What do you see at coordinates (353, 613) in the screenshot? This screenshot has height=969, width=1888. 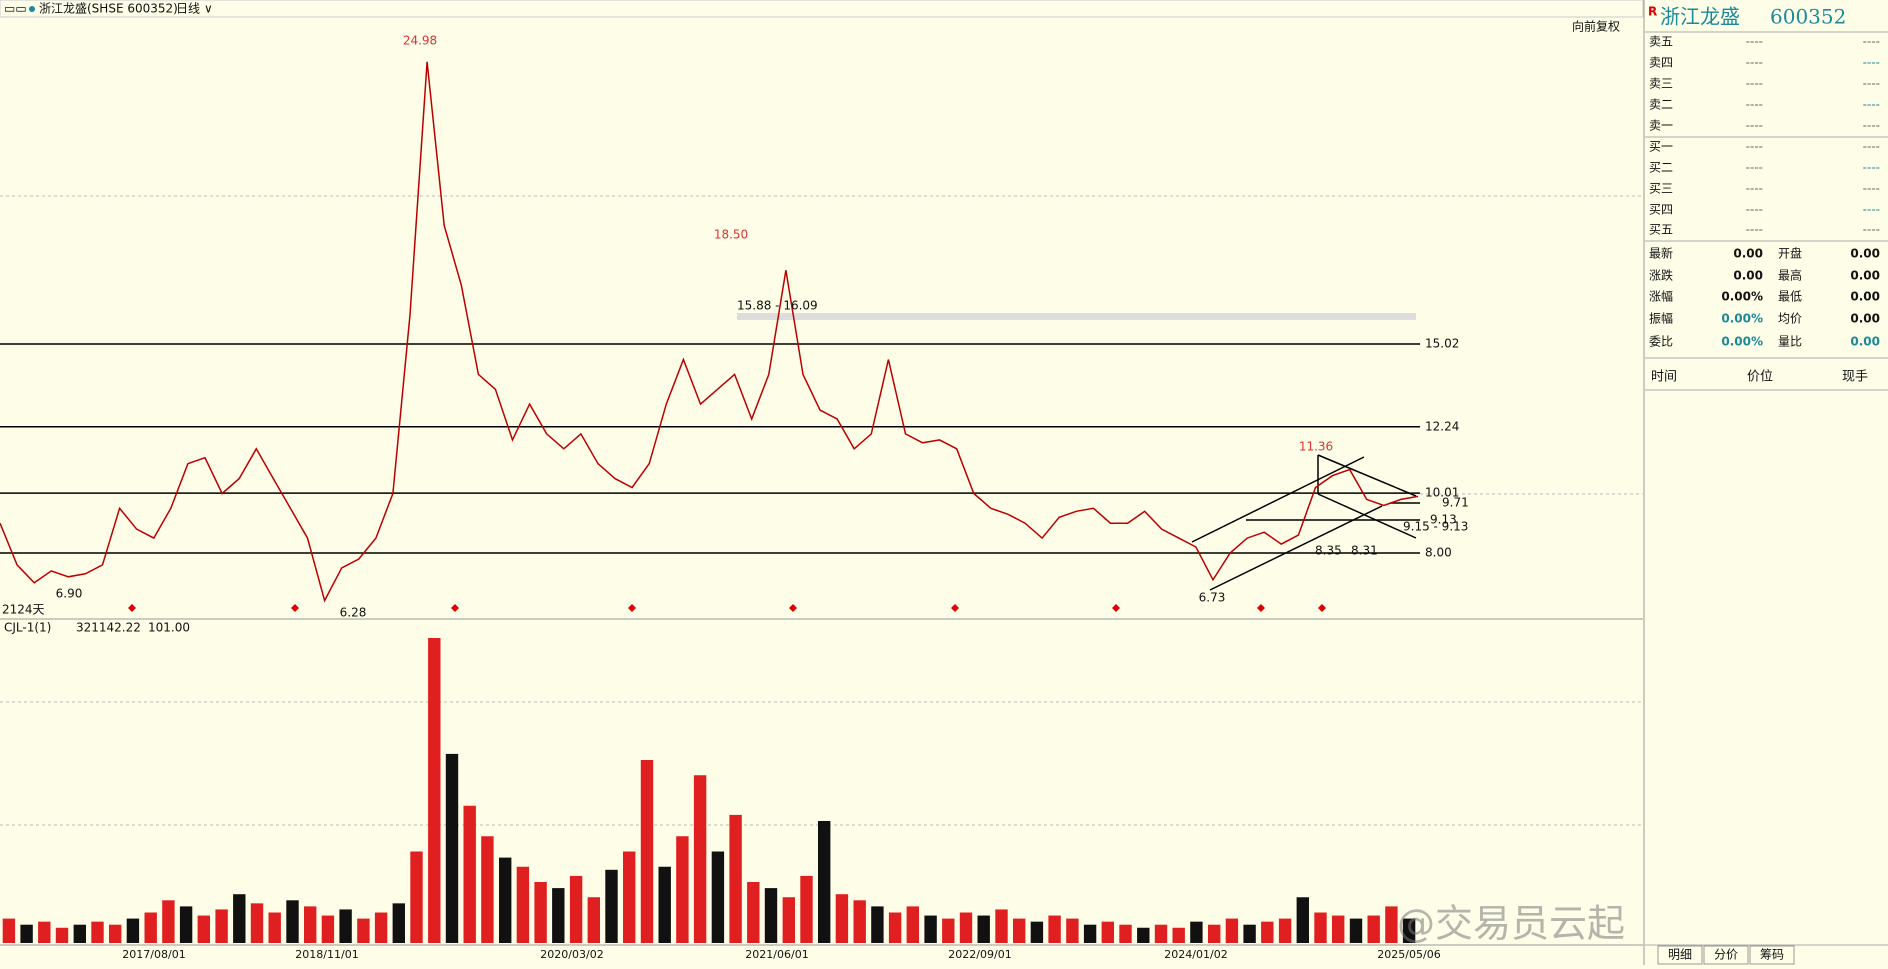 I see `price-annotation: 6.28` at bounding box center [353, 613].